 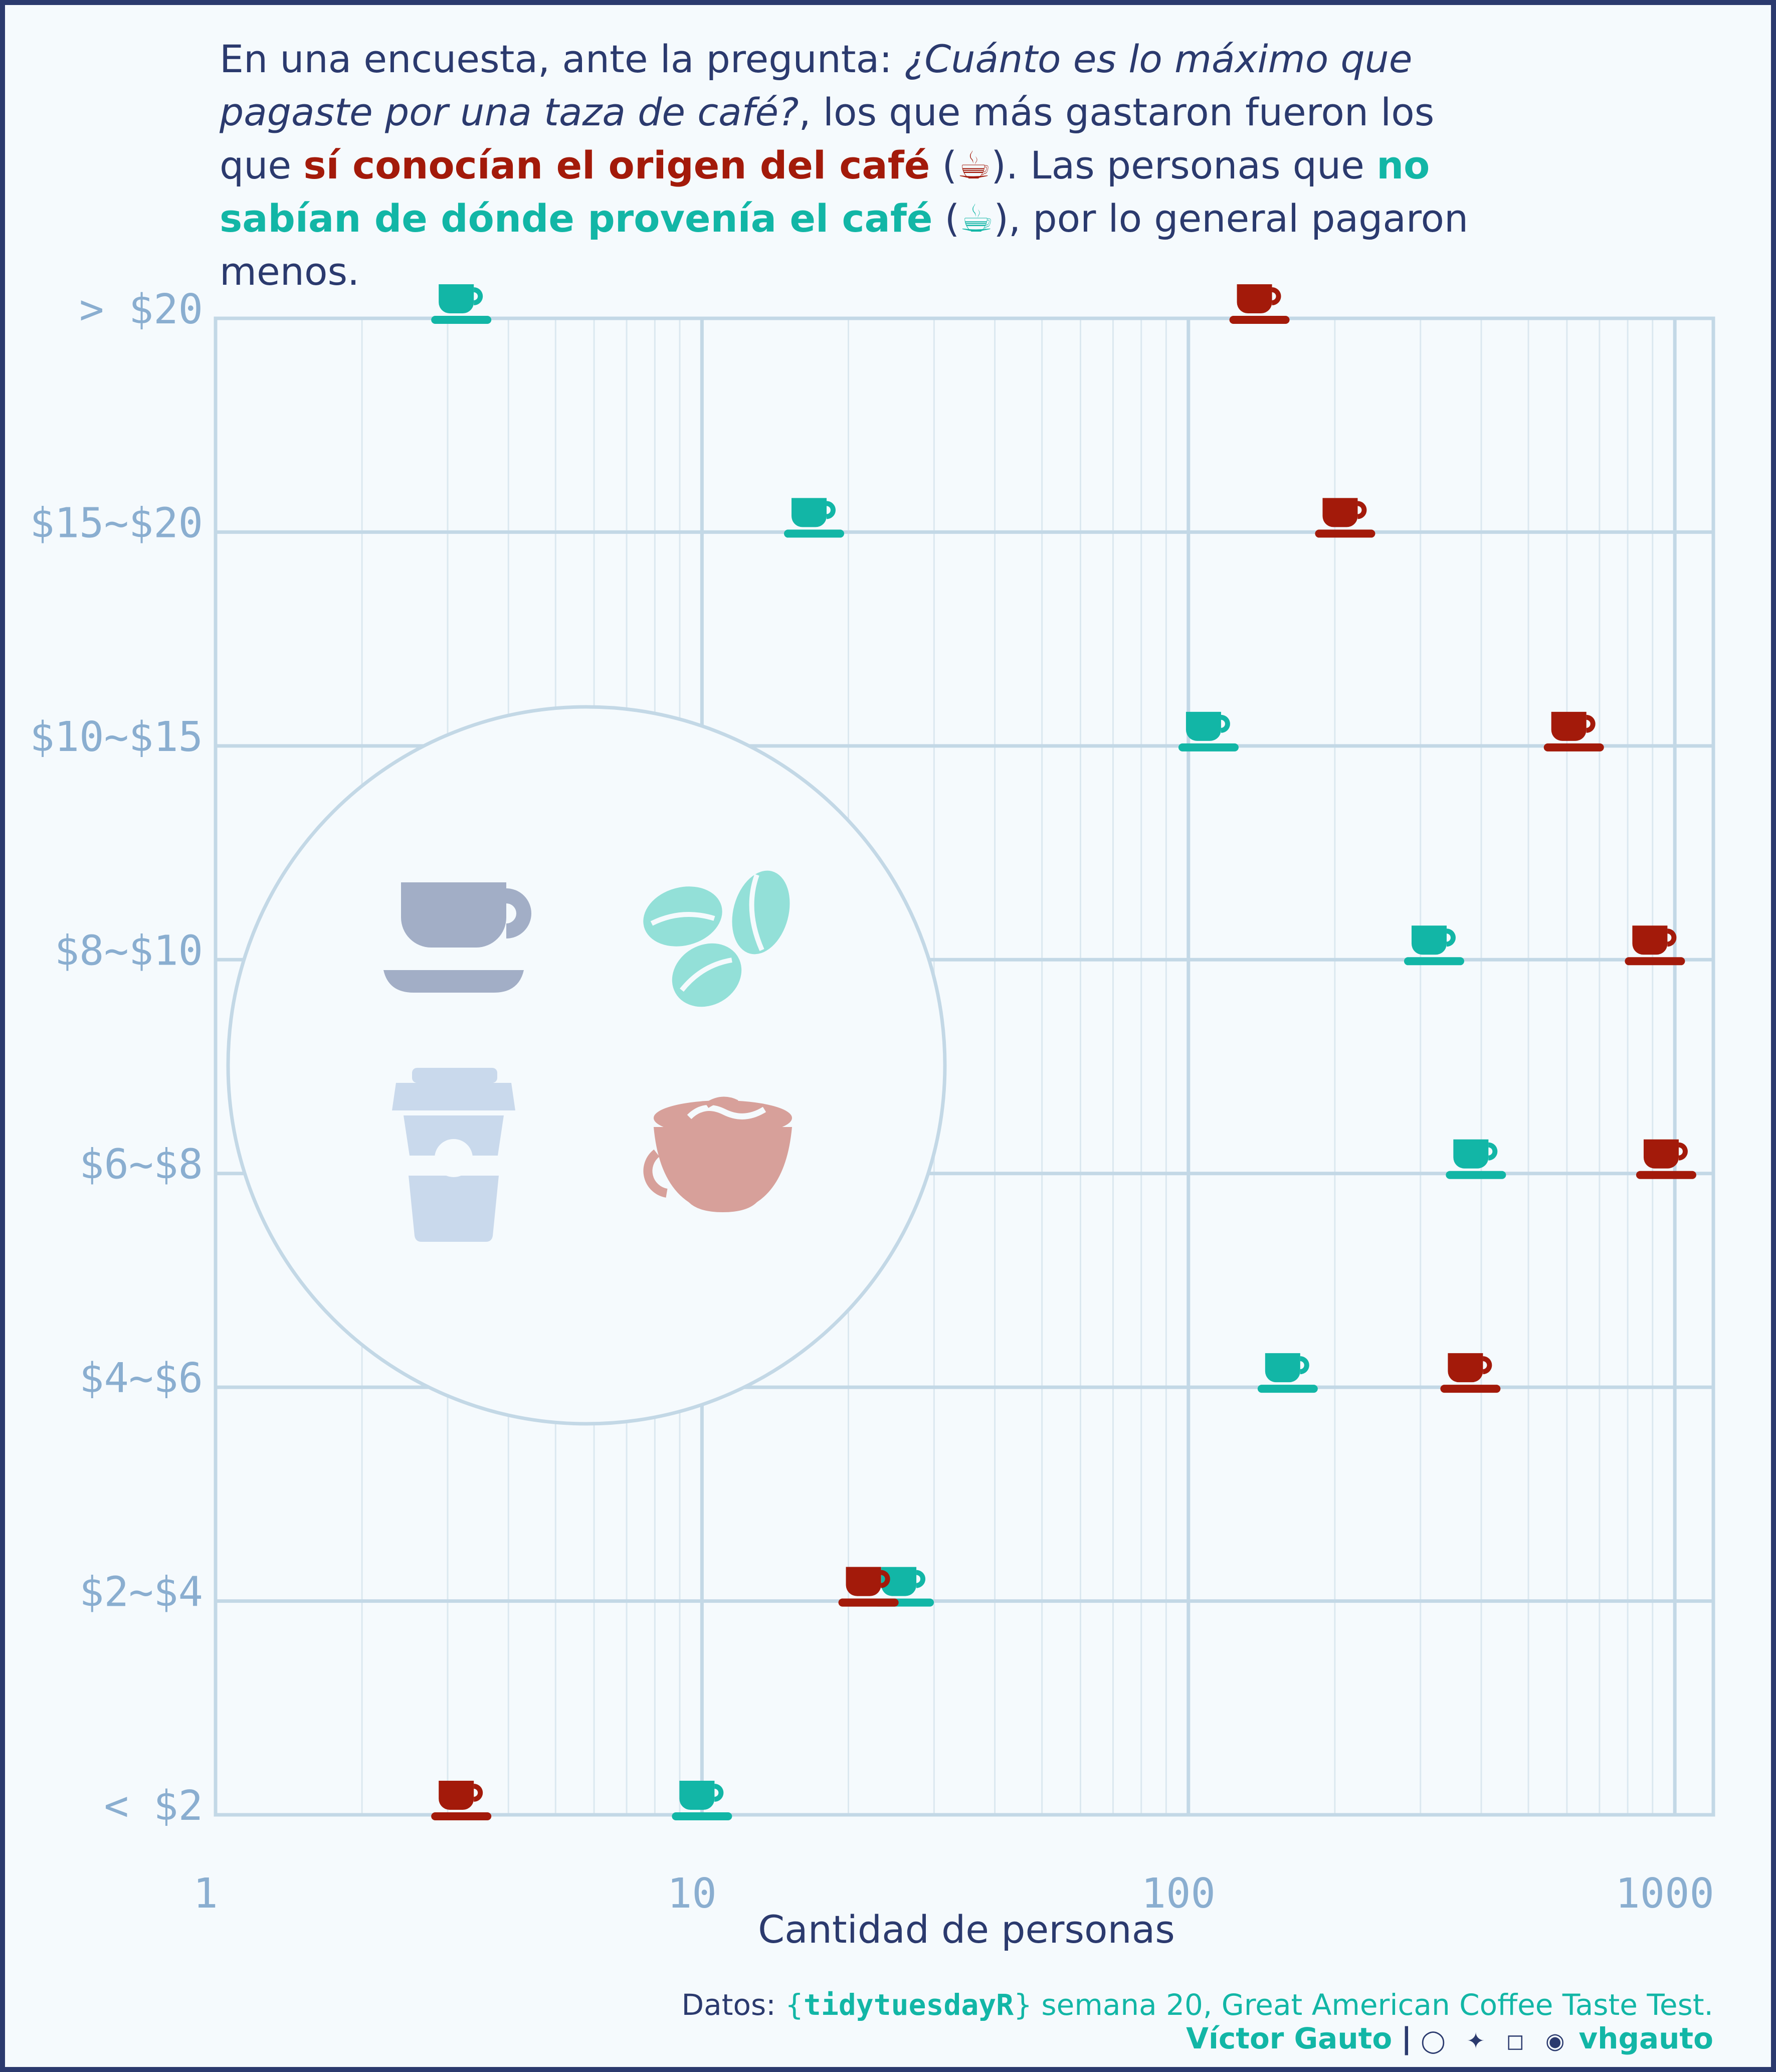 I want to click on unknown-cup-icon: ☕, so click(x=976, y=218).